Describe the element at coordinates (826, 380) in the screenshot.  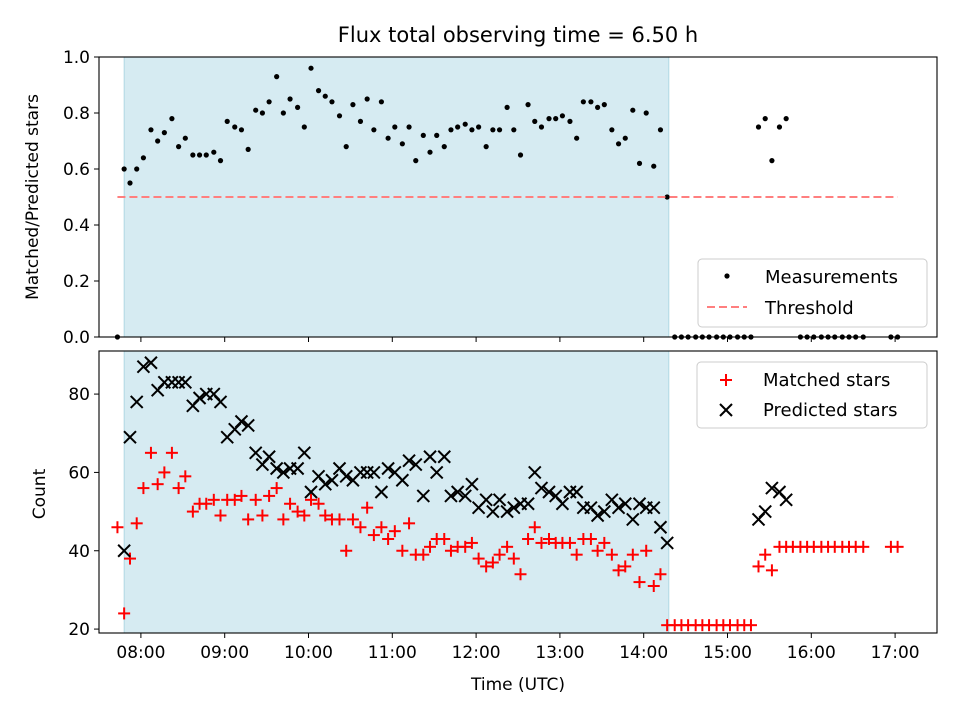
I see `legend-matched-label: Matched stars` at that location.